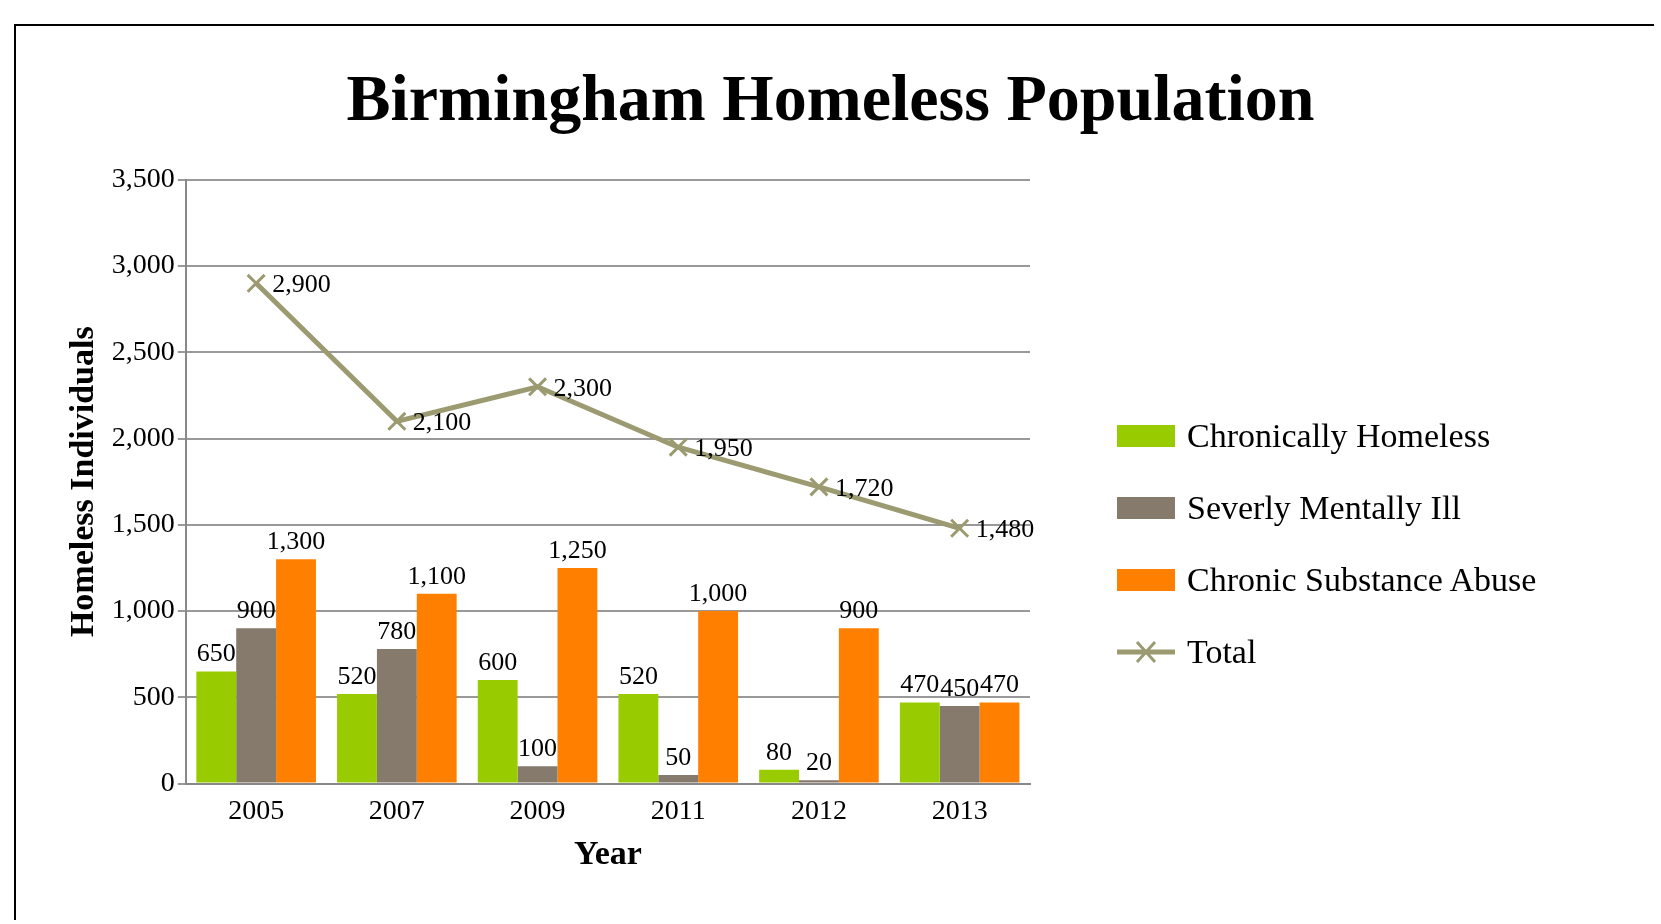  Describe the element at coordinates (436, 575) in the screenshot. I see `data-label: 1,100` at that location.